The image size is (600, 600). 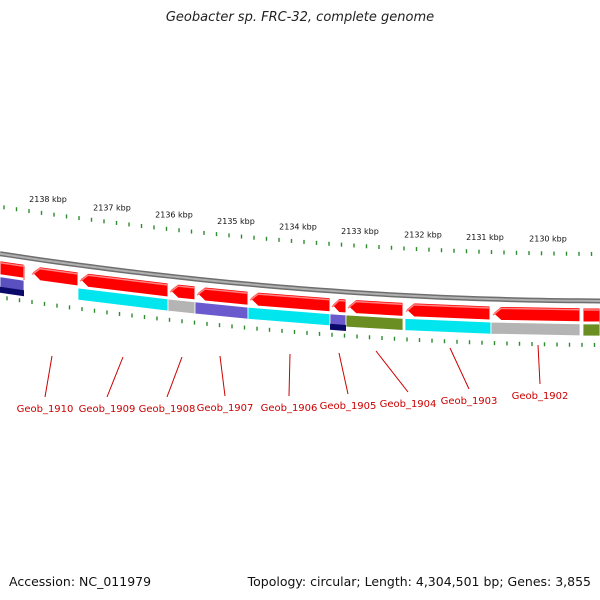 What do you see at coordinates (540, 396) in the screenshot?
I see `gene-label: Geob_1902` at bounding box center [540, 396].